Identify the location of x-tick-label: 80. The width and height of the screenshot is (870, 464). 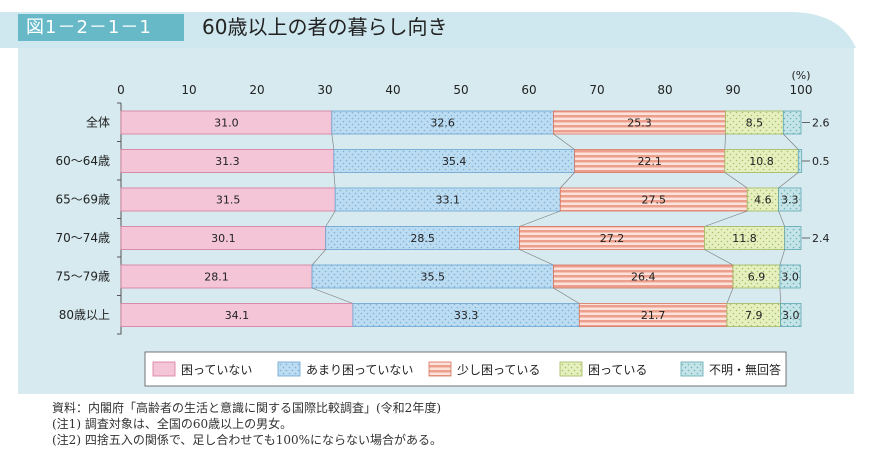
(664, 90).